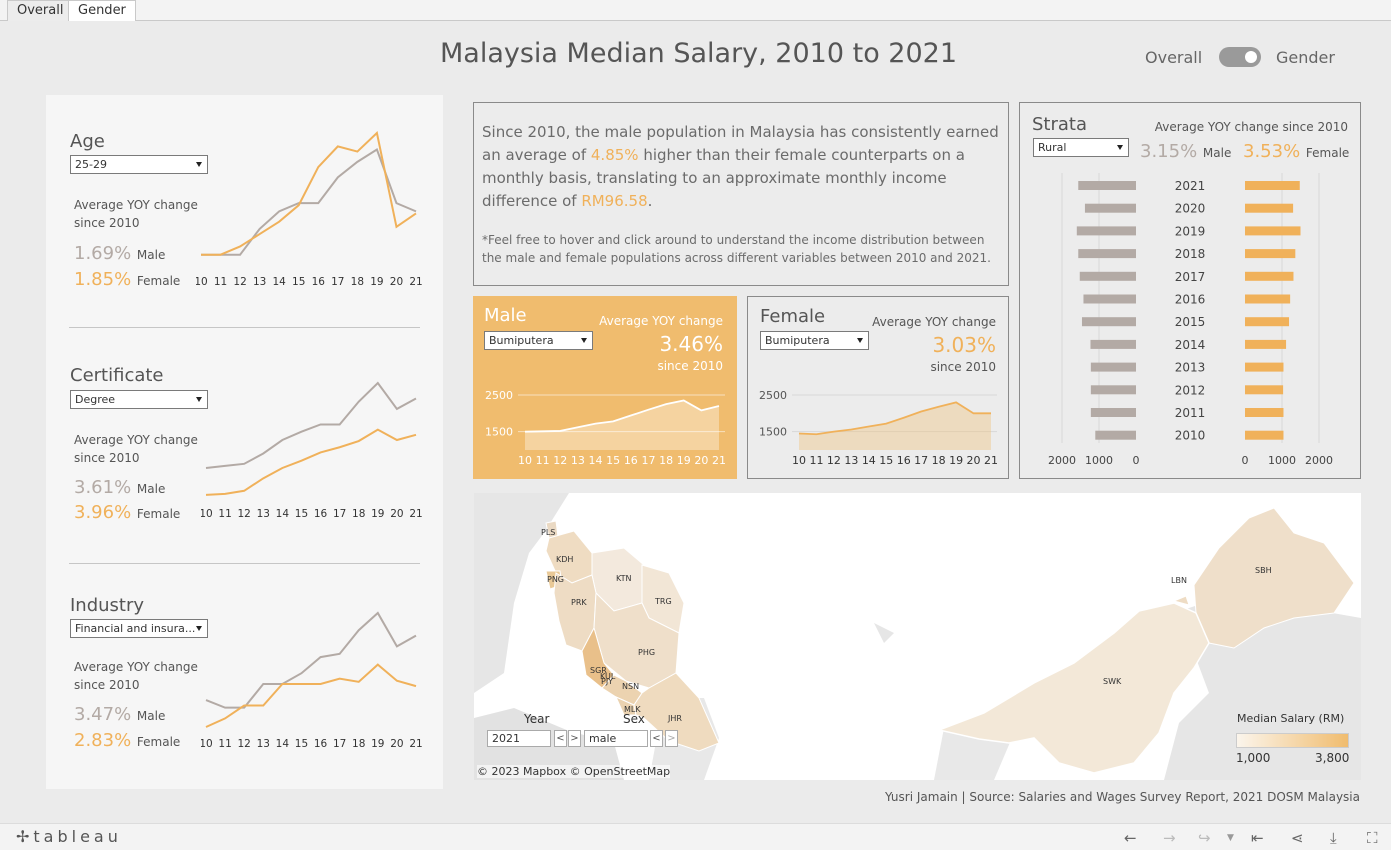  Describe the element at coordinates (1190, 254) in the screenshot. I see `year-label: 2018` at that location.